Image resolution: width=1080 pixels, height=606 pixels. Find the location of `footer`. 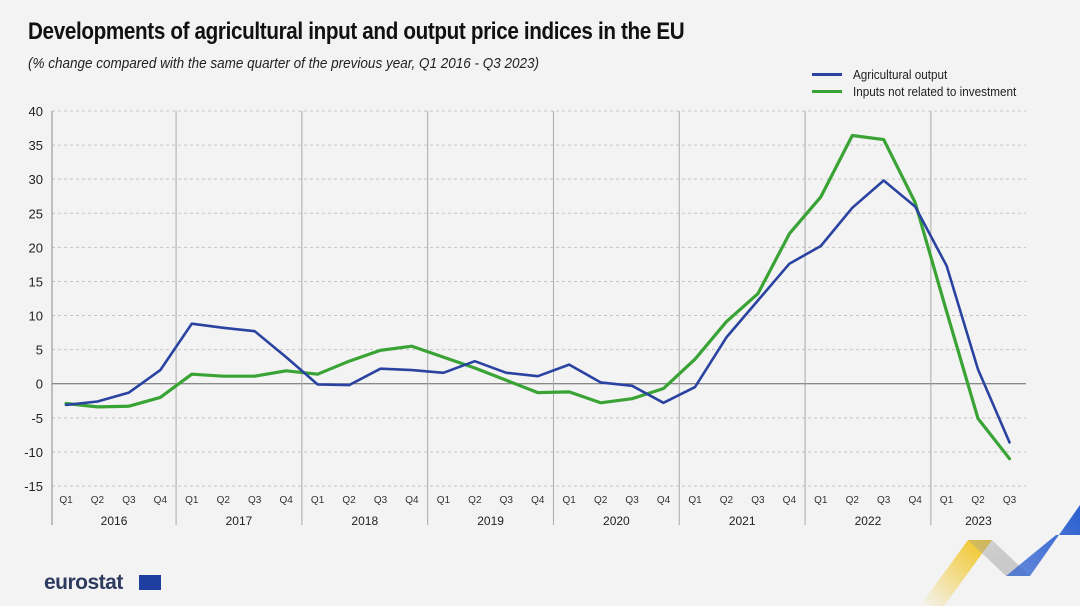

footer is located at coordinates (540, 583).